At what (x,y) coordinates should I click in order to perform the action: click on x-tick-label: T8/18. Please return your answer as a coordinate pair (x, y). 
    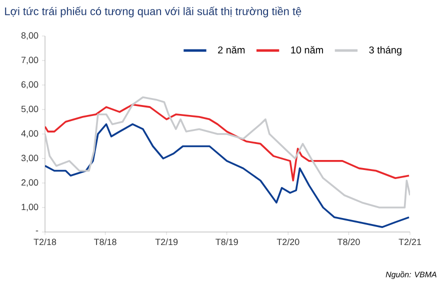
    Looking at the image, I should click on (105, 242).